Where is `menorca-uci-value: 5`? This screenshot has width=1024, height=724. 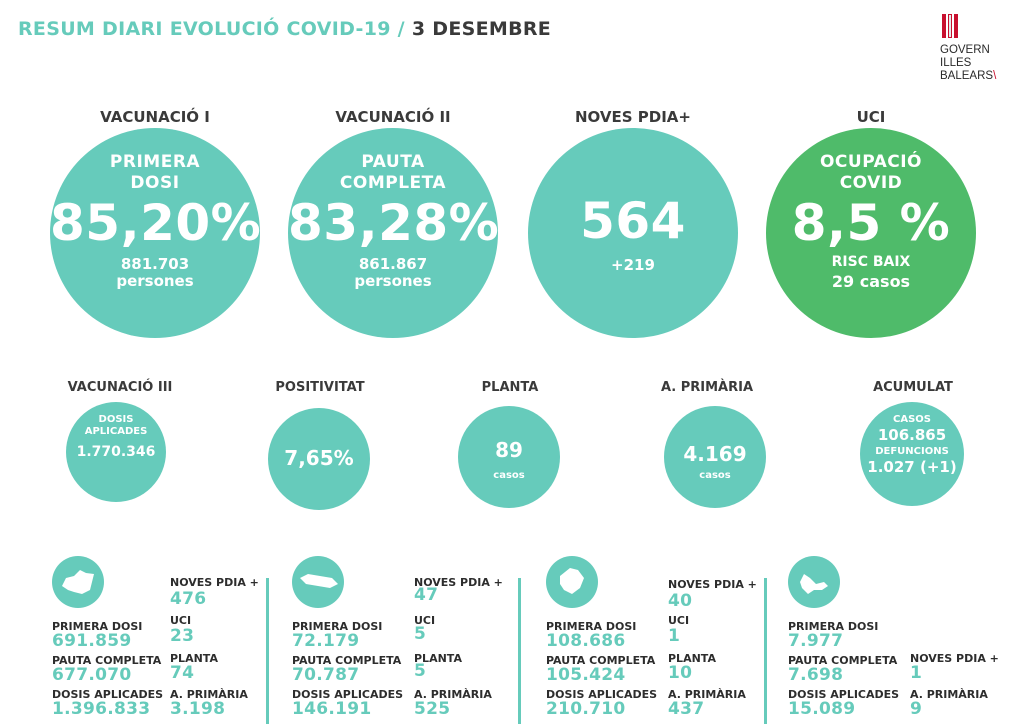 menorca-uci-value: 5 is located at coordinates (420, 634).